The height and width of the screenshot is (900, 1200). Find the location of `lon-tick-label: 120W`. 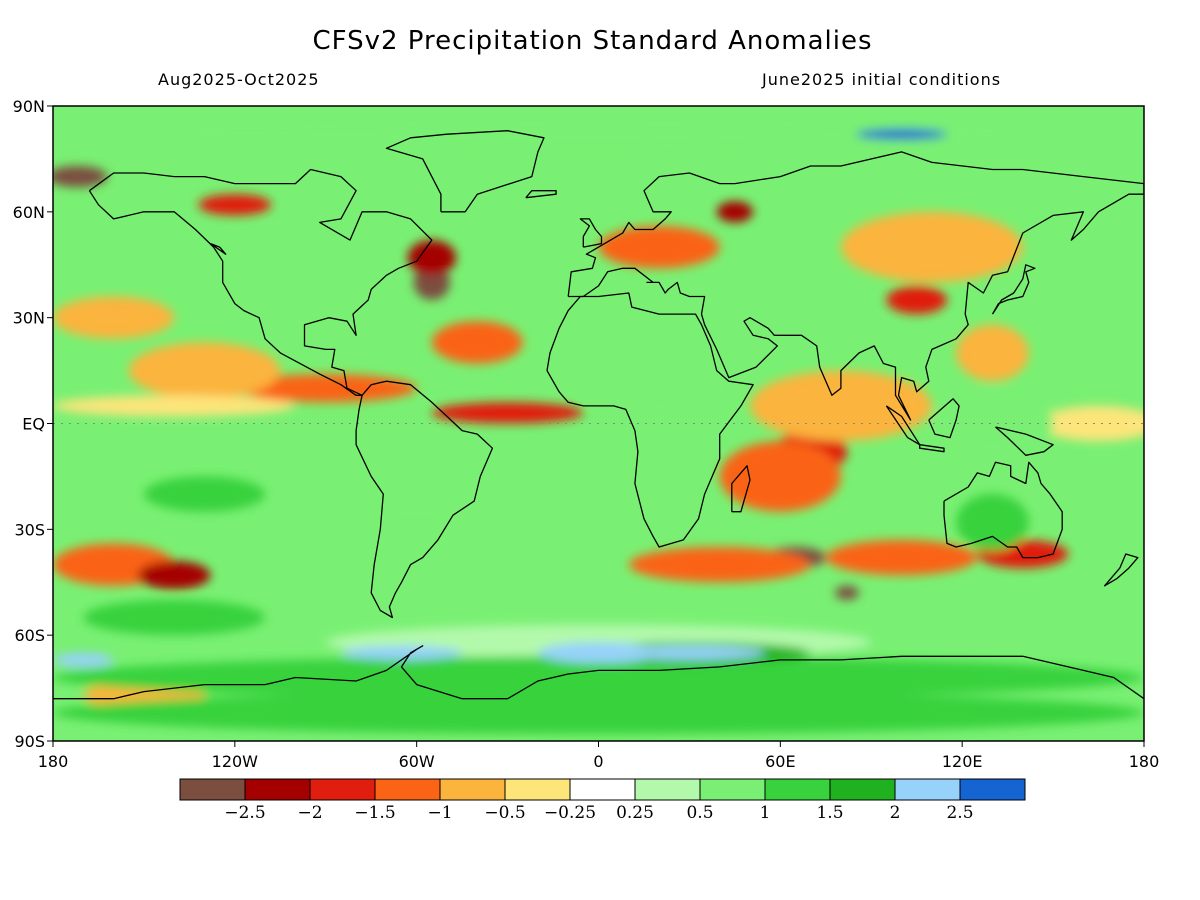

lon-tick-label: 120W is located at coordinates (235, 761).